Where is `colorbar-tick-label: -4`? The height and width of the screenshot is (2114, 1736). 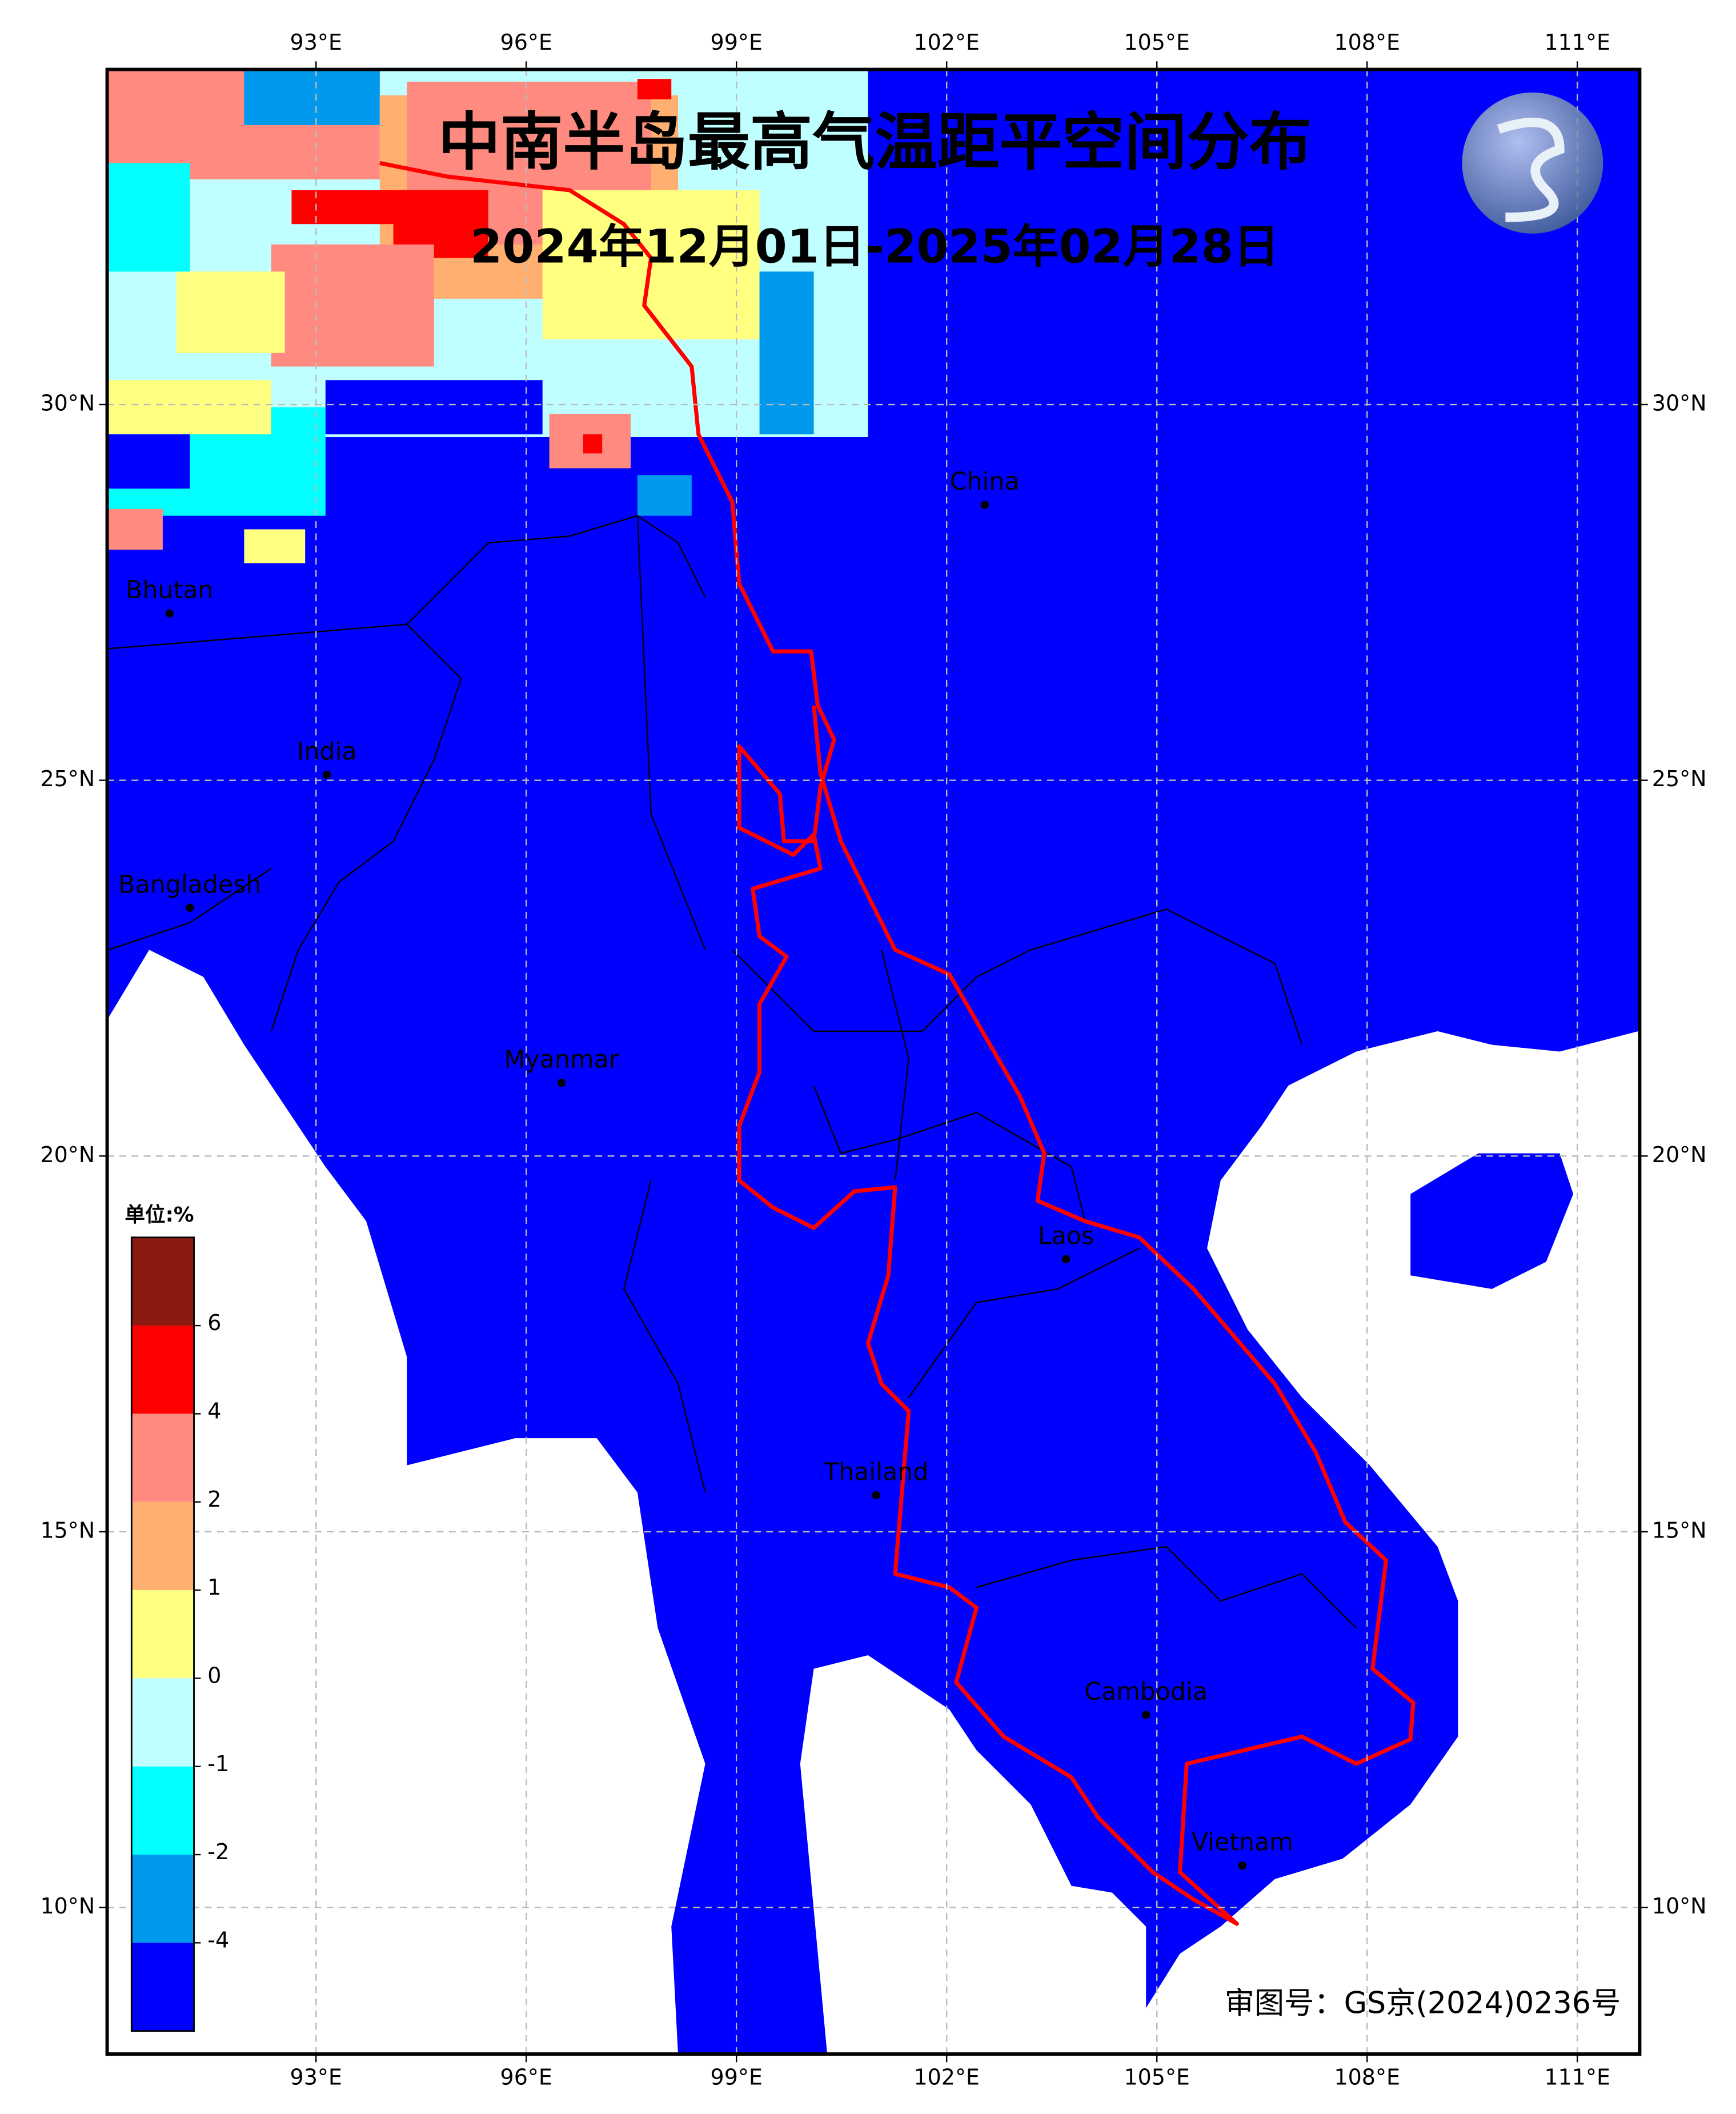
colorbar-tick-label: -4 is located at coordinates (218, 1939).